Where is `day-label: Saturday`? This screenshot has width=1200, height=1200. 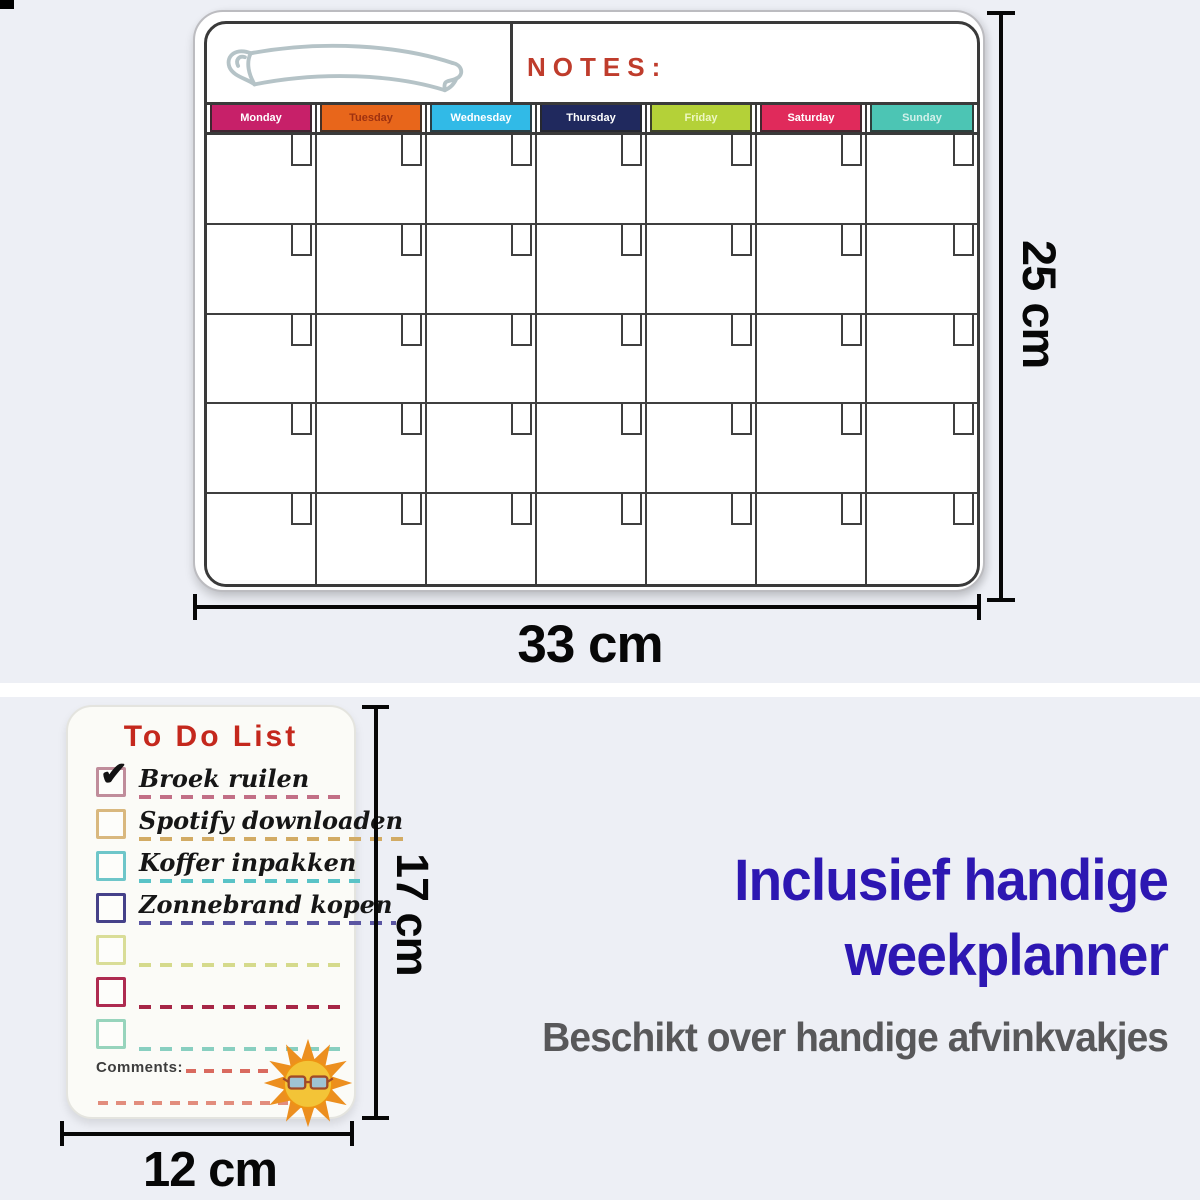 day-label: Saturday is located at coordinates (811, 118).